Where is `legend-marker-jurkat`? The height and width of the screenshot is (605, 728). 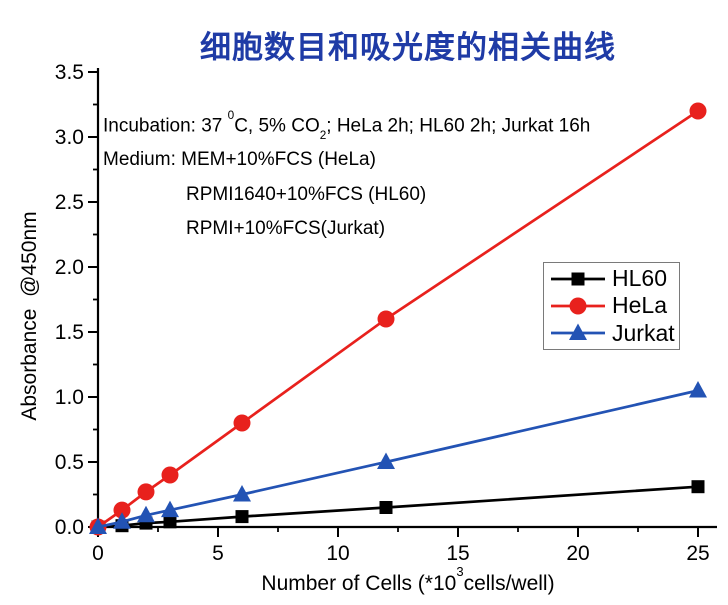
legend-marker-jurkat is located at coordinates (578, 332).